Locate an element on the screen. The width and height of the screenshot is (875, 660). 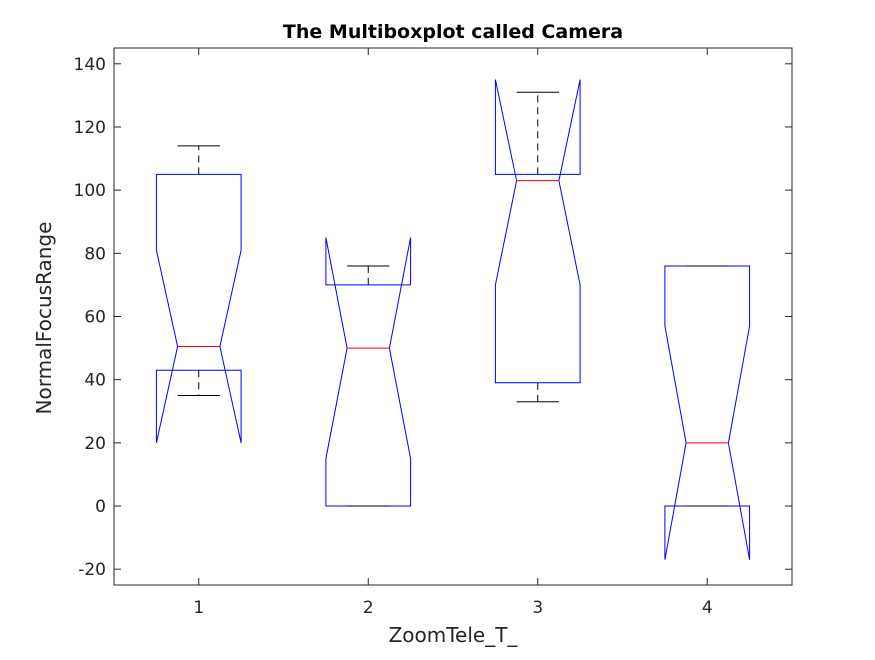
y-tick-label: 80 is located at coordinates (95, 254).